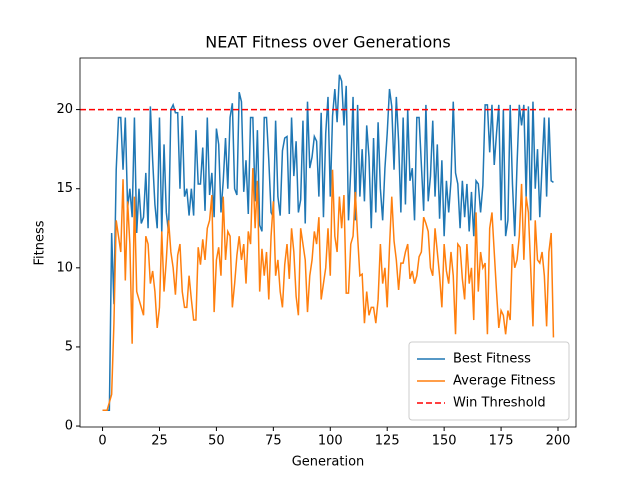 The image size is (640, 480). What do you see at coordinates (64, 188) in the screenshot?
I see `y-tick-label: 15` at bounding box center [64, 188].